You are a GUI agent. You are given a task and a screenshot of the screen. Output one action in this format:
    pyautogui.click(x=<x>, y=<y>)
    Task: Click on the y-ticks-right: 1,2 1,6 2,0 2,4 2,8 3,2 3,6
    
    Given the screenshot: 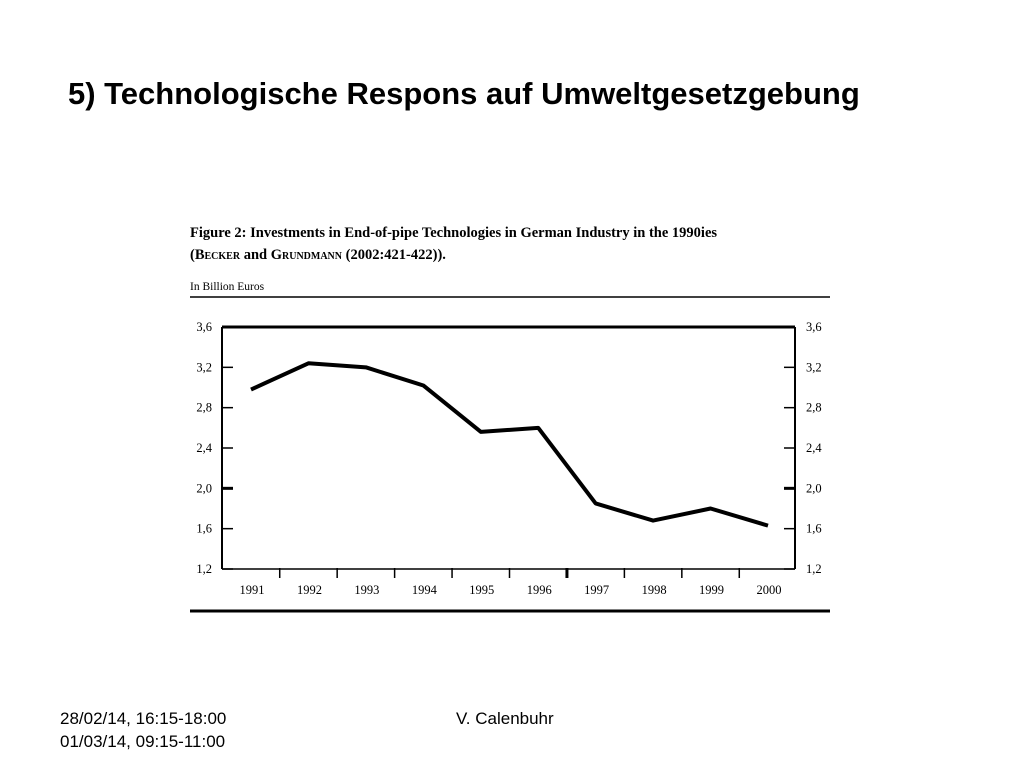 What is the action you would take?
    pyautogui.click(x=803, y=448)
    